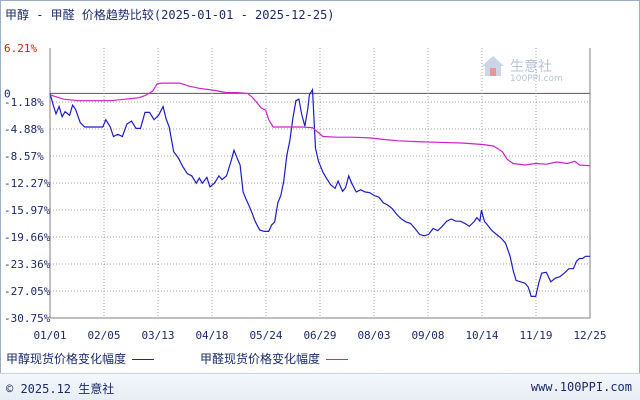 This screenshot has width=640, height=400. Describe the element at coordinates (260, 359) in the screenshot. I see `legend-label-formaldehyde: 甲醛现货价格变化幅度` at that location.